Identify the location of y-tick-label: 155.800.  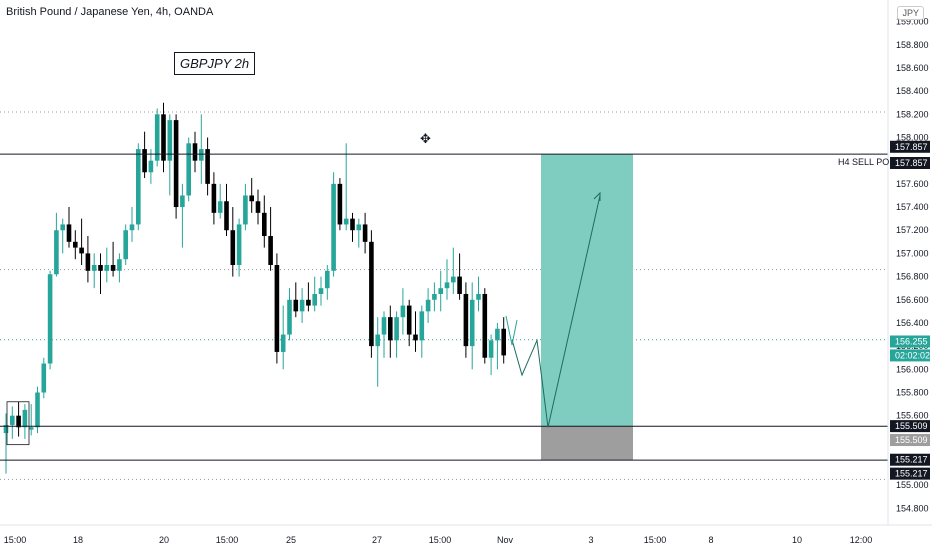
(912, 393).